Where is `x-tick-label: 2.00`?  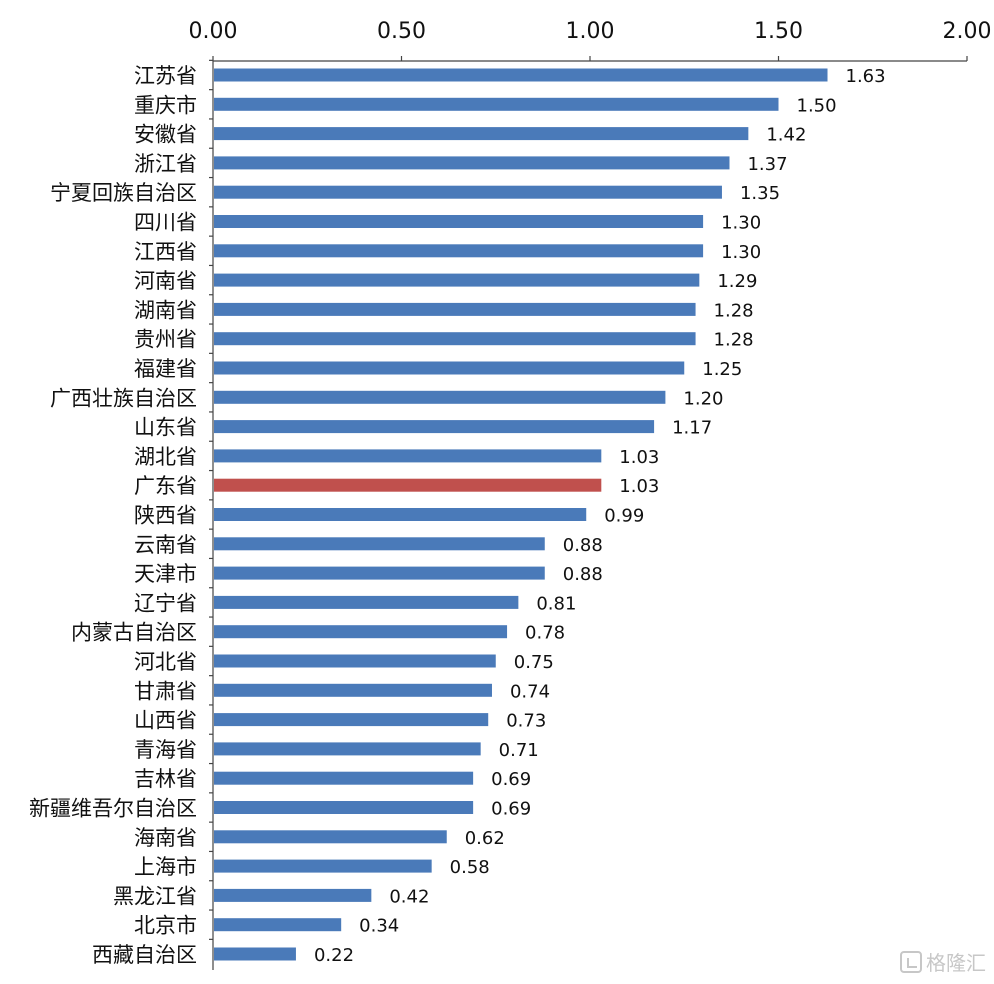 x-tick-label: 2.00 is located at coordinates (967, 31).